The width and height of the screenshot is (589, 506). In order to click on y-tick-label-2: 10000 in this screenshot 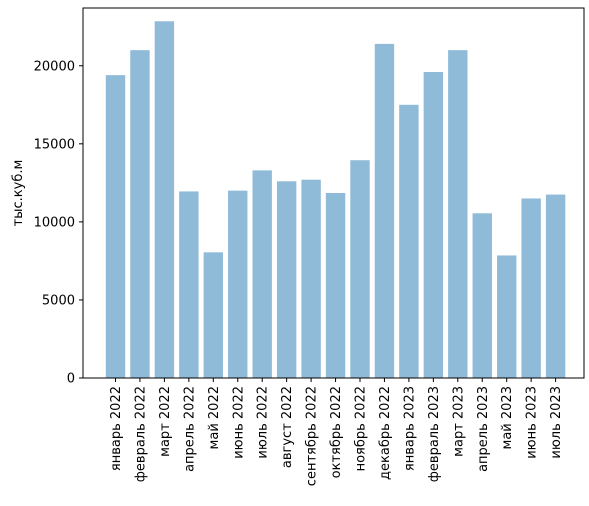, I will do `click(54, 222)`.